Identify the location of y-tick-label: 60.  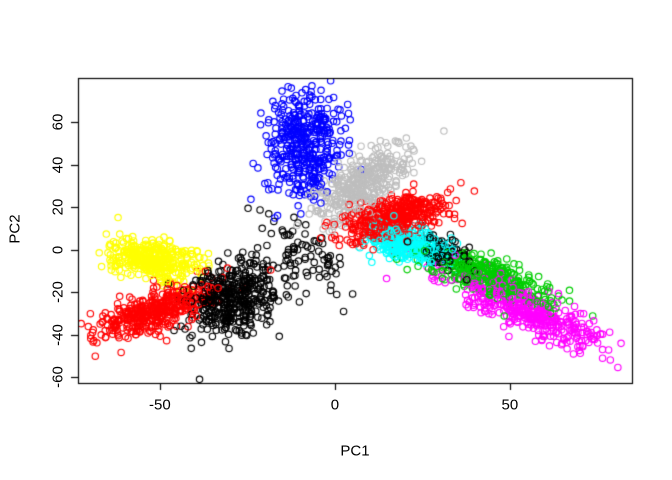
(58, 122).